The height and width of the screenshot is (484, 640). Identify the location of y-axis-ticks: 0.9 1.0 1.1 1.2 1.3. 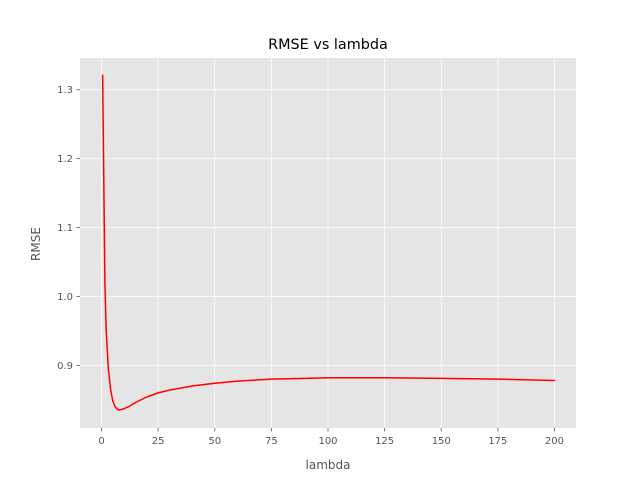
(68, 228).